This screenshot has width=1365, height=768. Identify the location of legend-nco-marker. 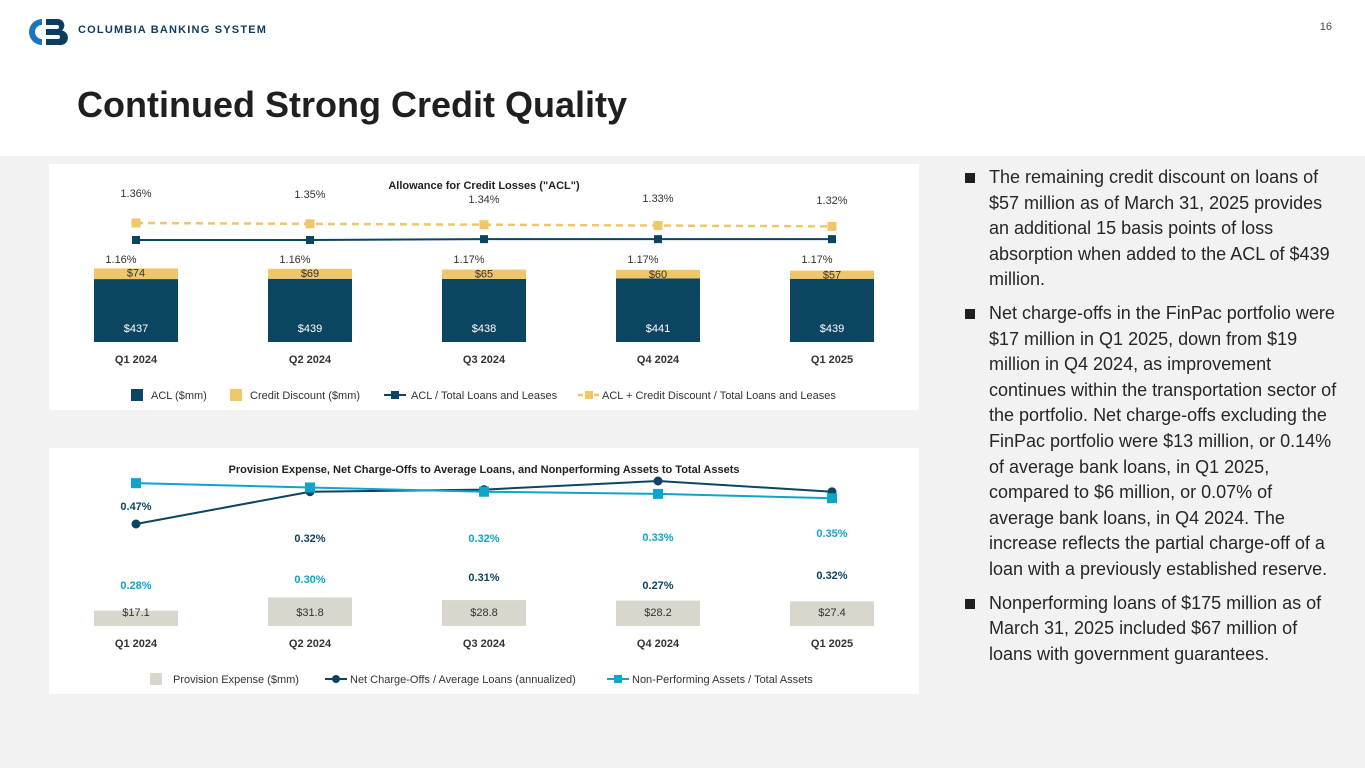
(336, 679).